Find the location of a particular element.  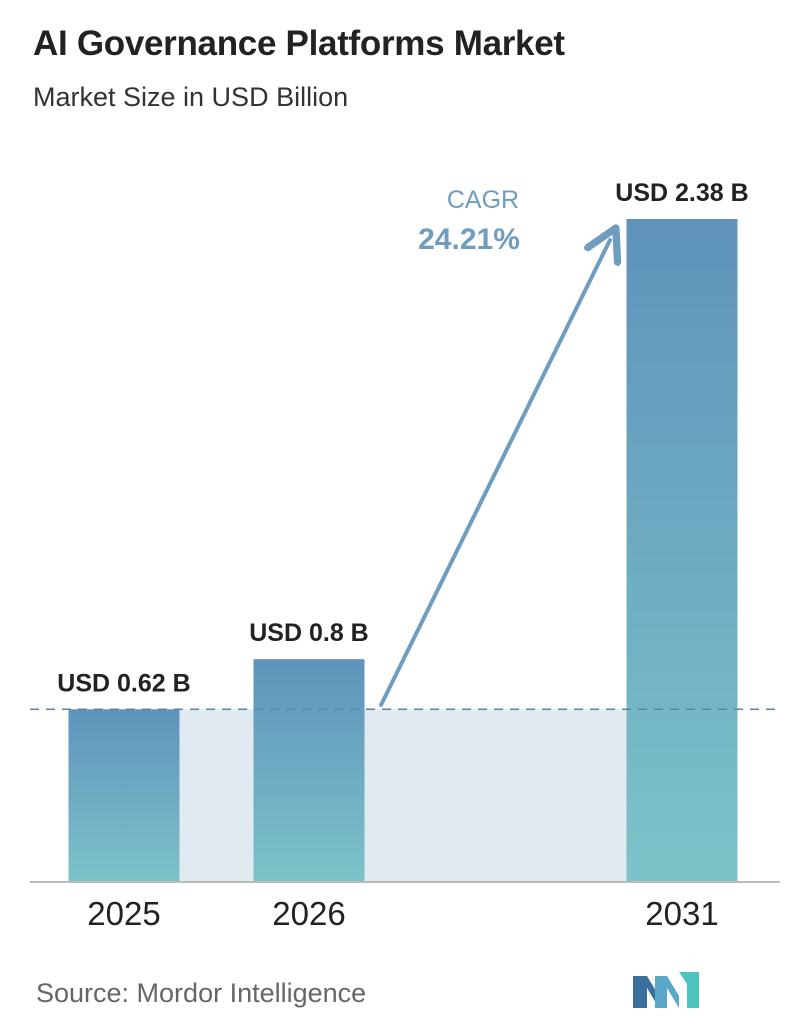

bar-2031 is located at coordinates (682, 550).